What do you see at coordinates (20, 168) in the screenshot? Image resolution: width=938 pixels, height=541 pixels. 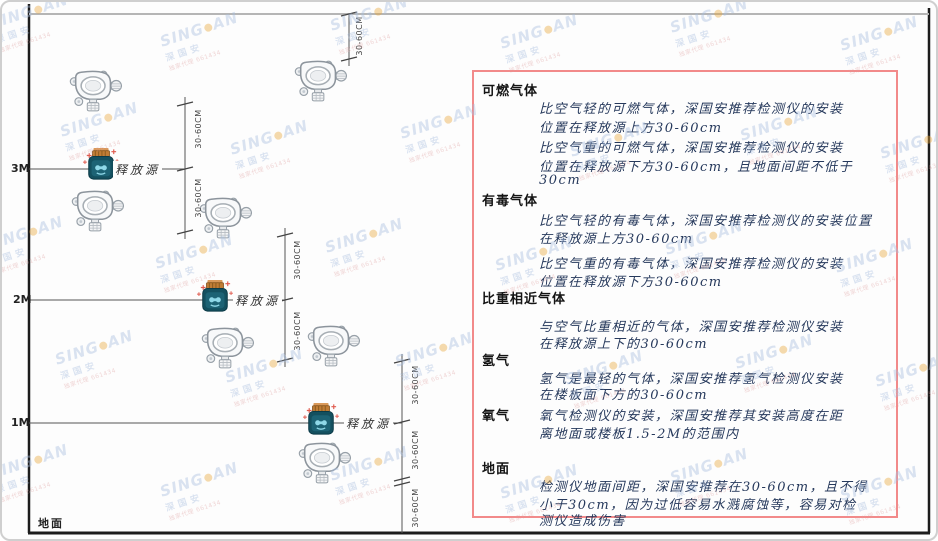 I see `height-label-3m: 3M` at bounding box center [20, 168].